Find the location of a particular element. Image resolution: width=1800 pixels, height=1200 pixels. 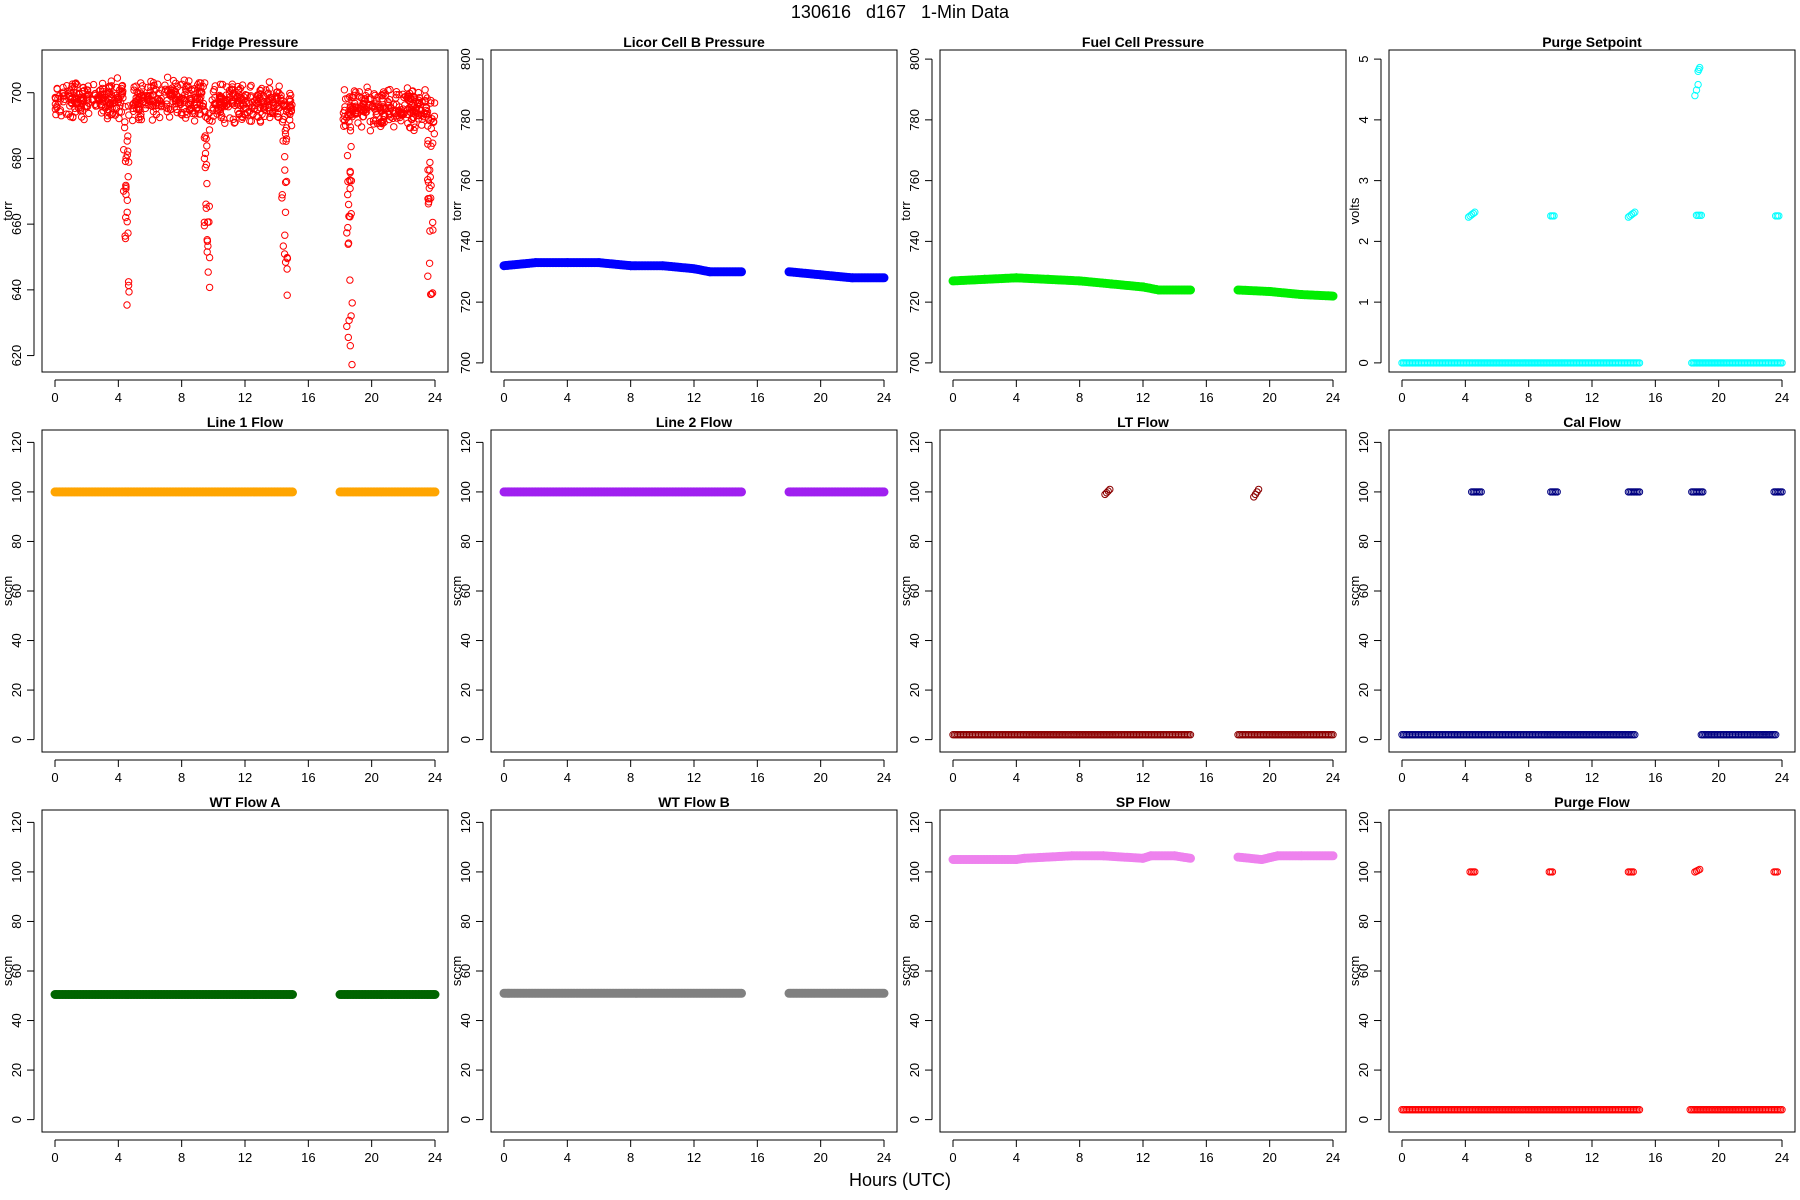

y-tick-label: 760 is located at coordinates (914, 181).